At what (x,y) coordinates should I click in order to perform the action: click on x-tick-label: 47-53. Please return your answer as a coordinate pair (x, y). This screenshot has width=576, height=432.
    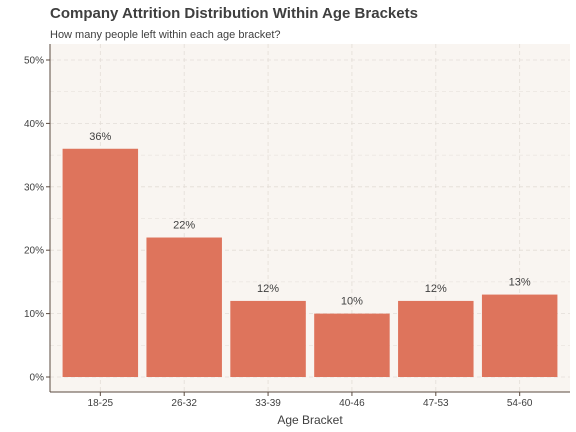
    Looking at the image, I should click on (436, 403).